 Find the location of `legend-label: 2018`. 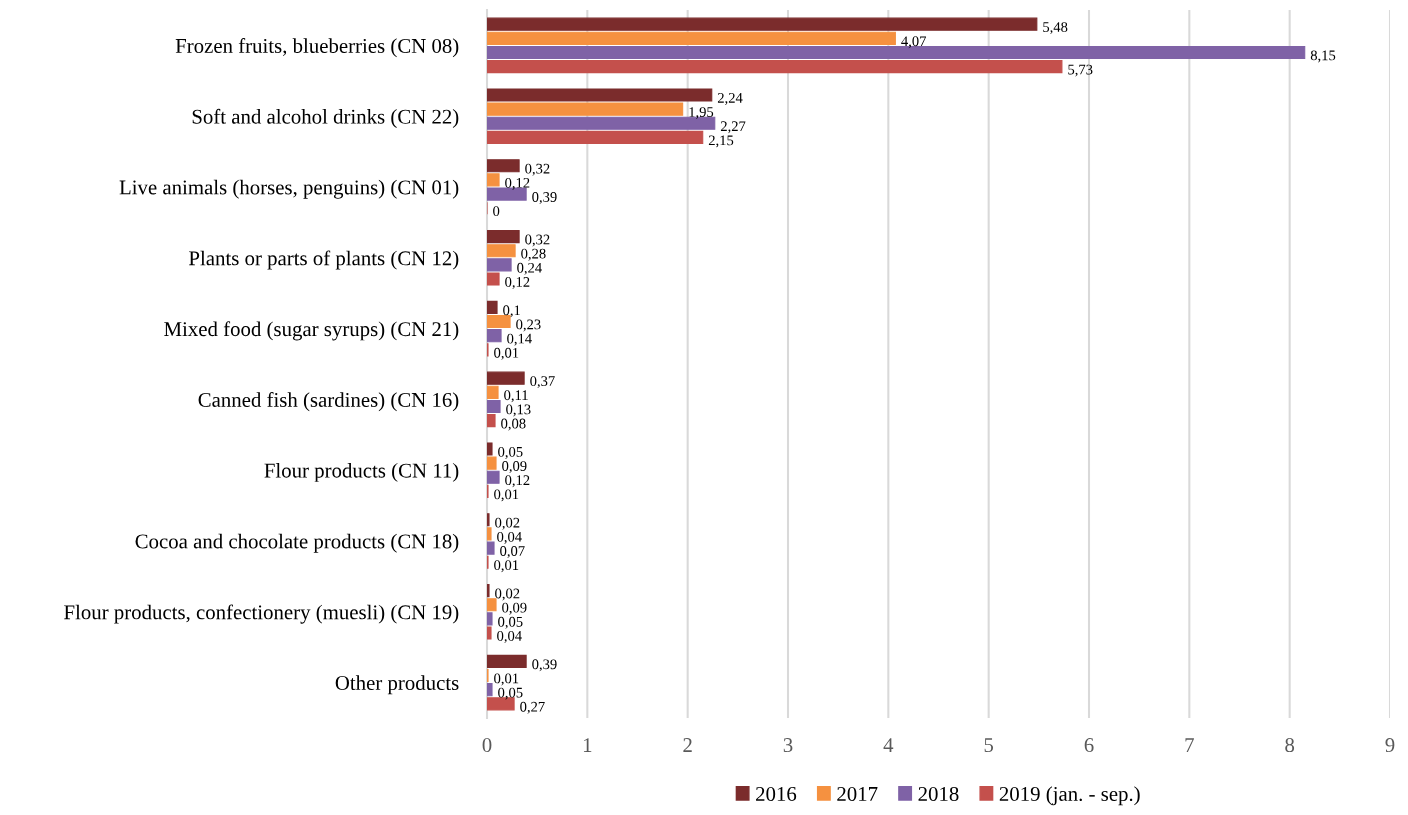

legend-label: 2018 is located at coordinates (938, 793).